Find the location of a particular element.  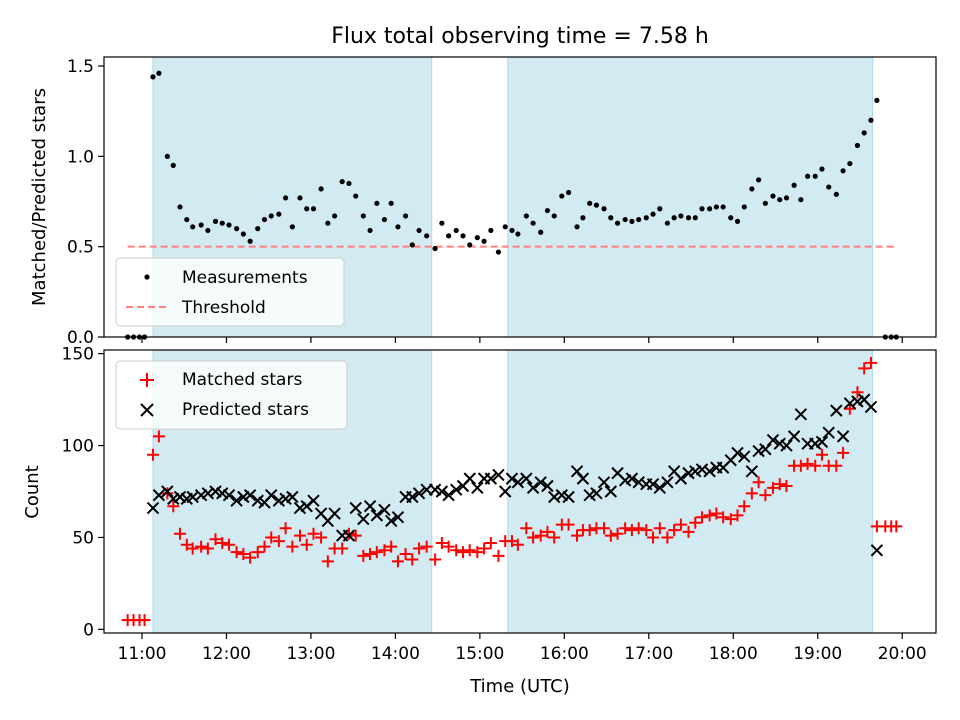

bottom-legend-frame is located at coordinates (231, 395).